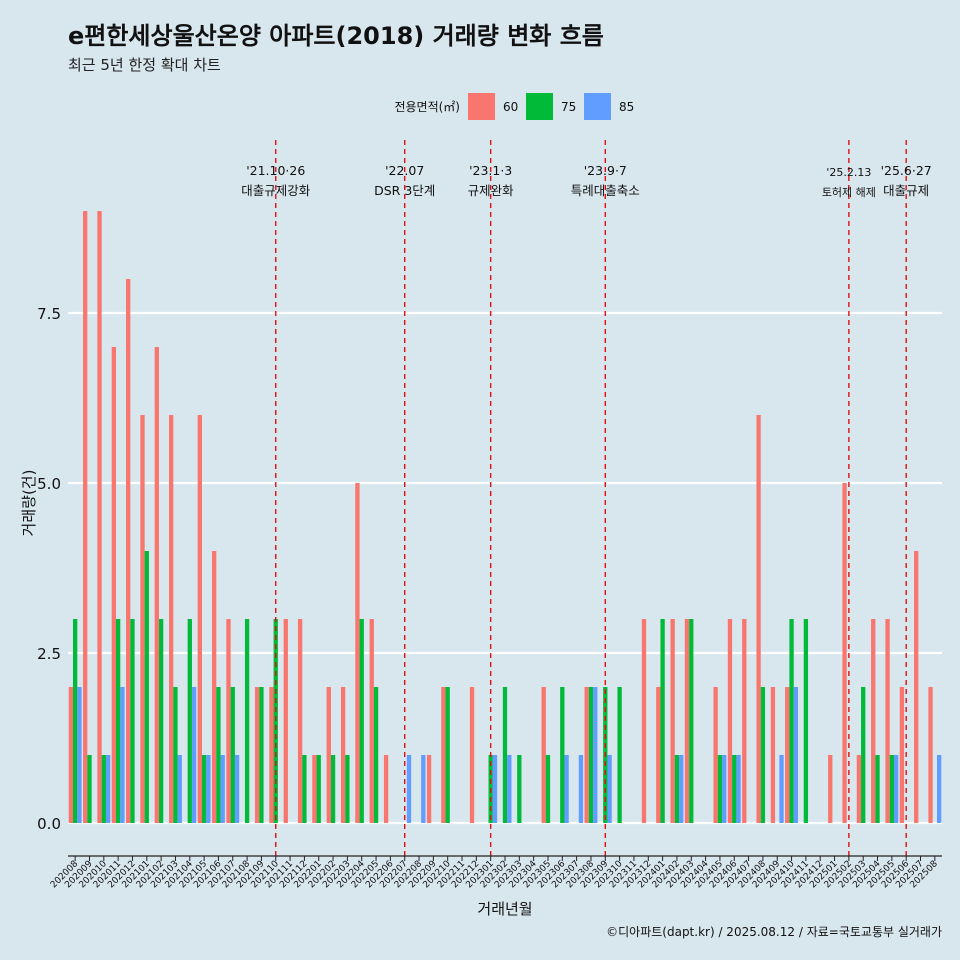 The image size is (960, 960). What do you see at coordinates (49, 484) in the screenshot?
I see `y-tick-label: 5.0` at bounding box center [49, 484].